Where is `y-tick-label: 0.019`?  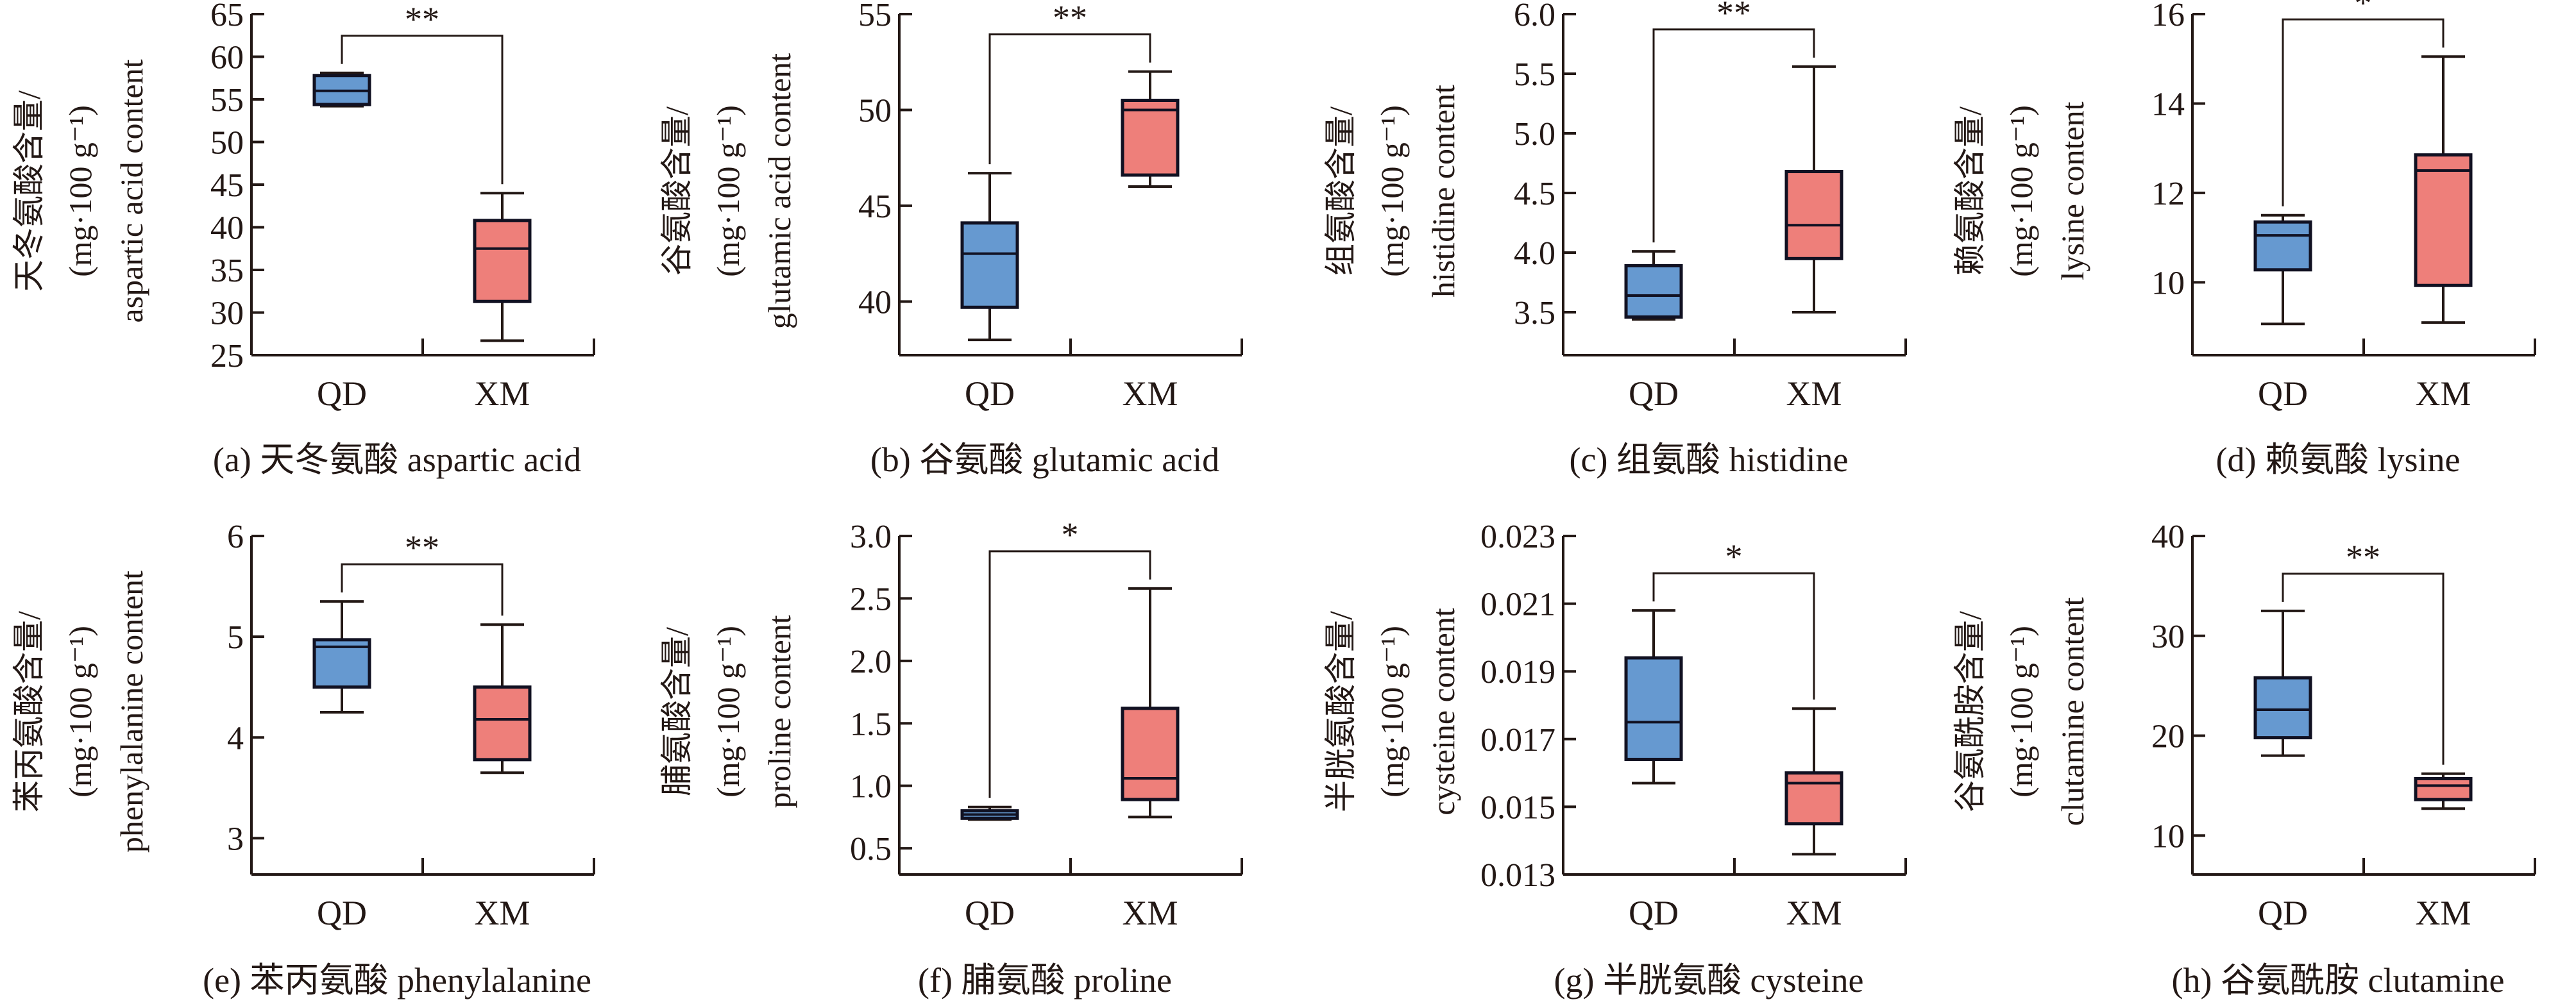 y-tick-label: 0.019 is located at coordinates (1517, 672).